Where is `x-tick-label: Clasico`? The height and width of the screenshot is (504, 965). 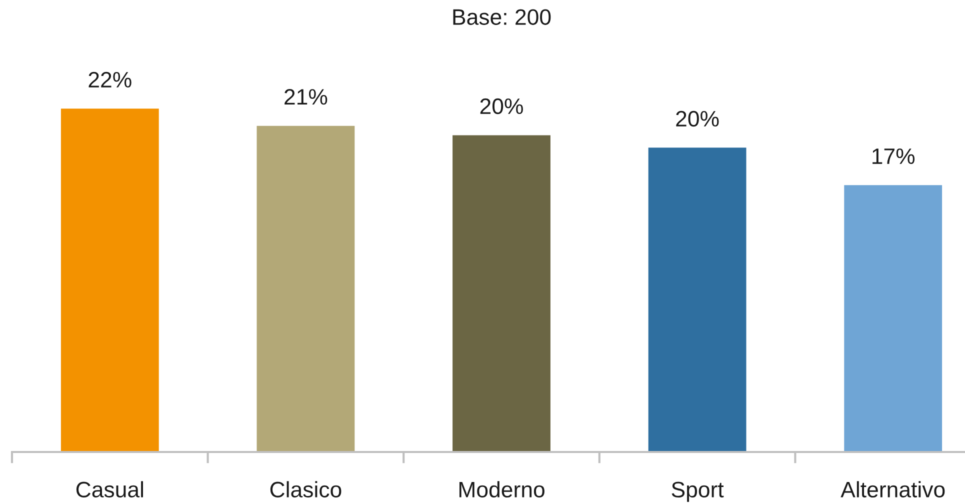
x-tick-label: Clasico is located at coordinates (306, 489).